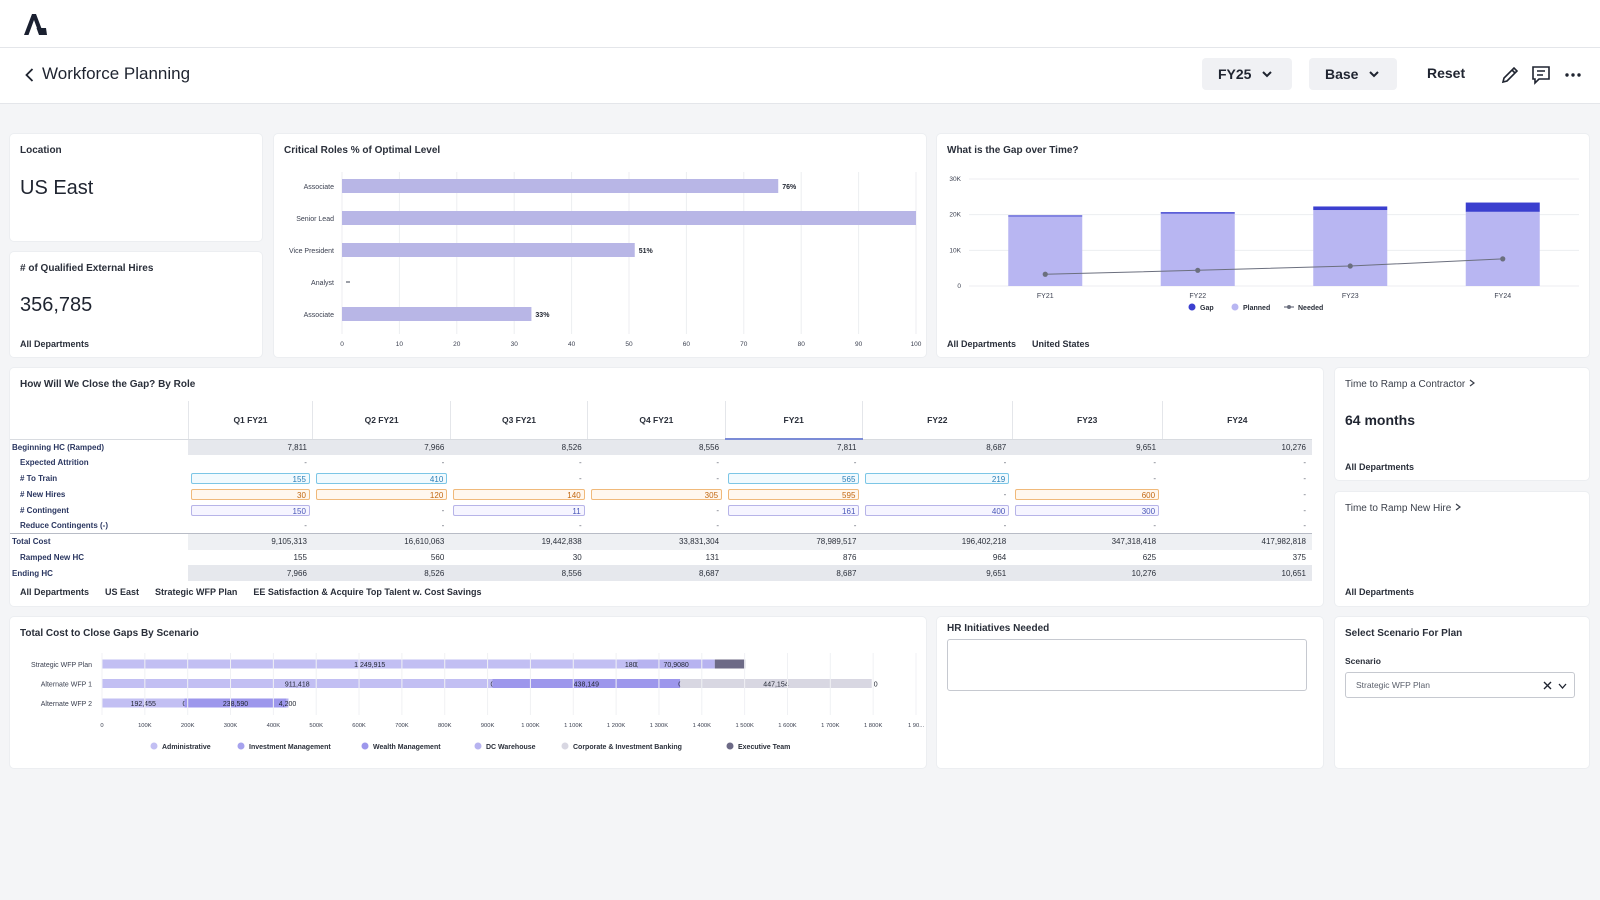 This screenshot has width=1600, height=900. I want to click on cell-value: 305, so click(656, 494).